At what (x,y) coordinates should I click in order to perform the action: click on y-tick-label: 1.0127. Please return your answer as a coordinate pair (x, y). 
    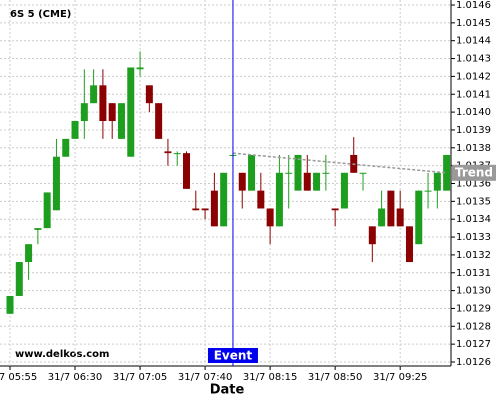
    Looking at the image, I should click on (473, 344).